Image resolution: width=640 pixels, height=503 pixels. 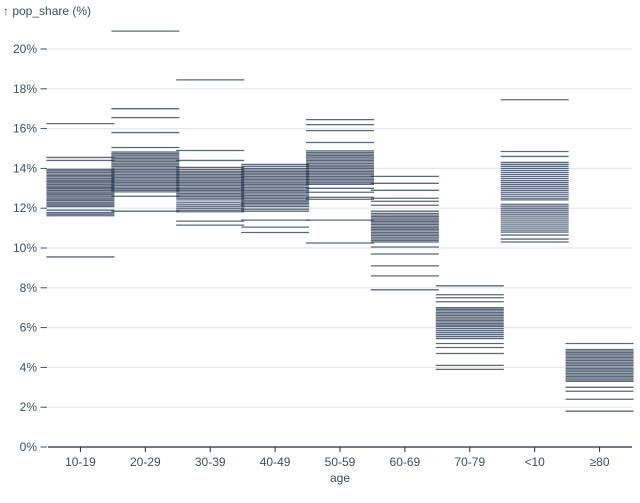 I want to click on x-tick-label: 50-59, so click(x=340, y=462).